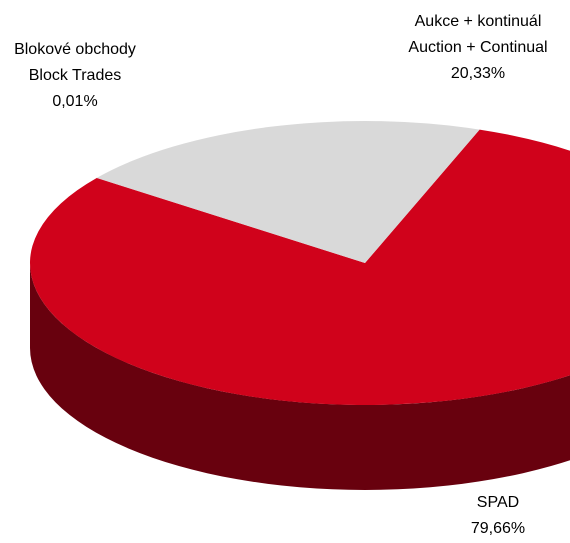  Describe the element at coordinates (498, 502) in the screenshot. I see `slice-label: SPAD` at that location.